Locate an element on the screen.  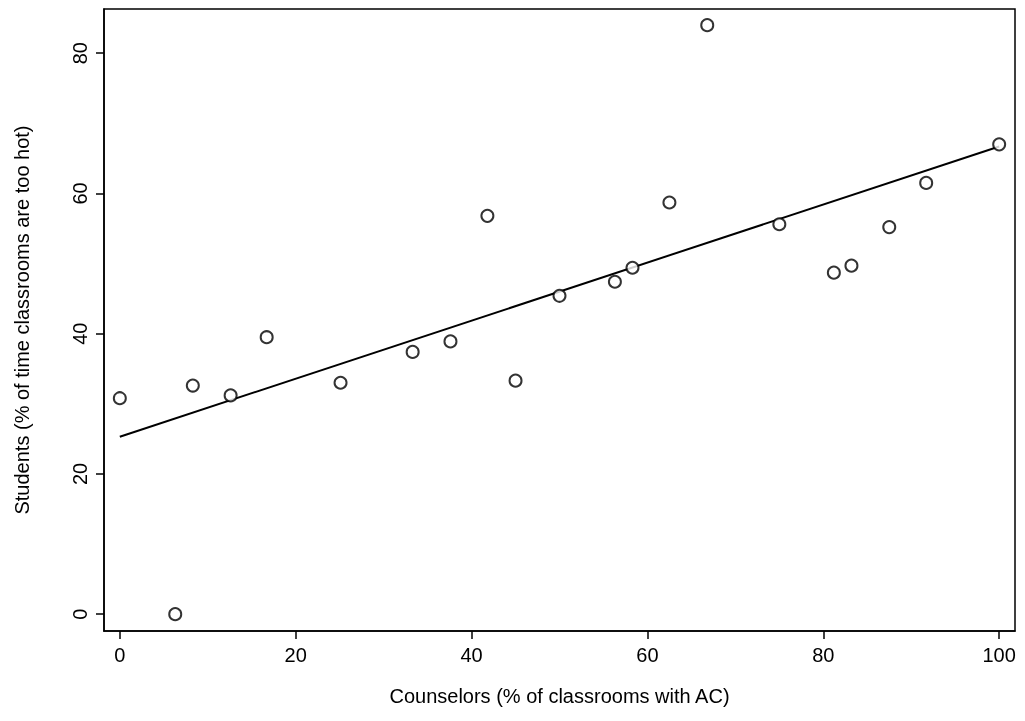
y-tick-label: 40 is located at coordinates (80, 333).